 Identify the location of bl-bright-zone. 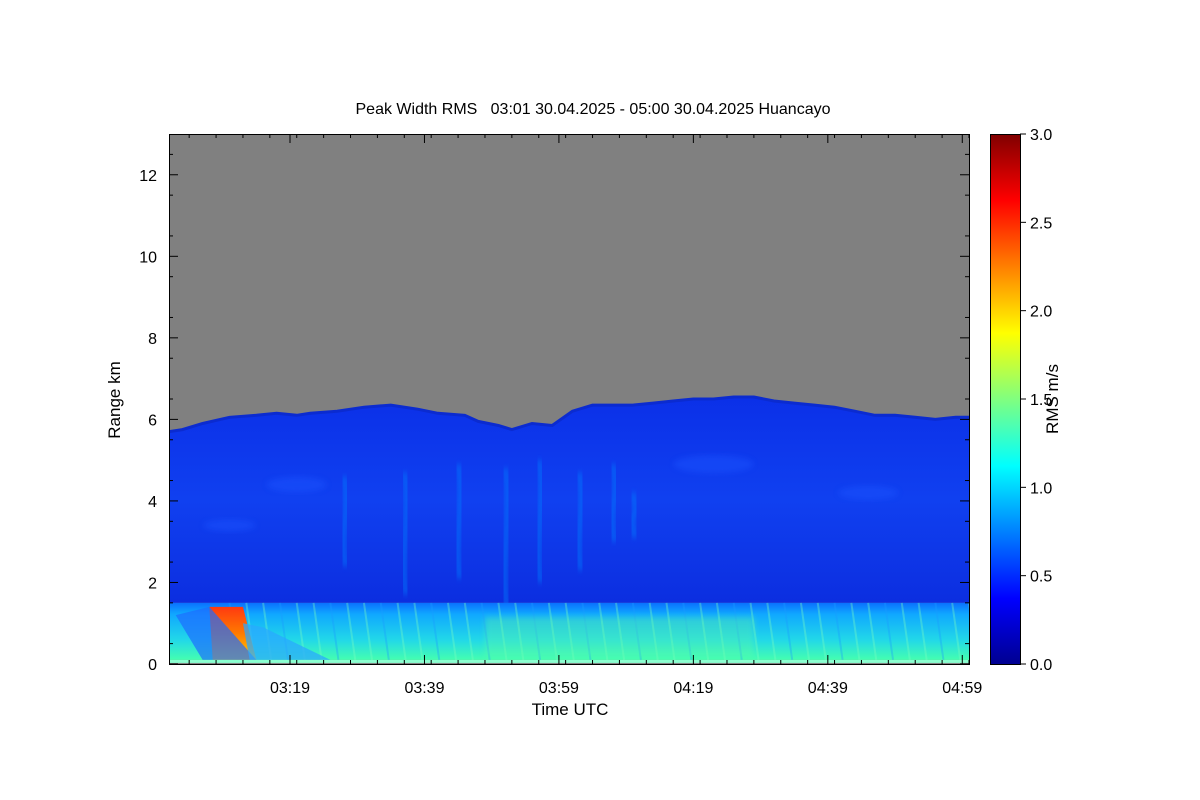
(619, 637).